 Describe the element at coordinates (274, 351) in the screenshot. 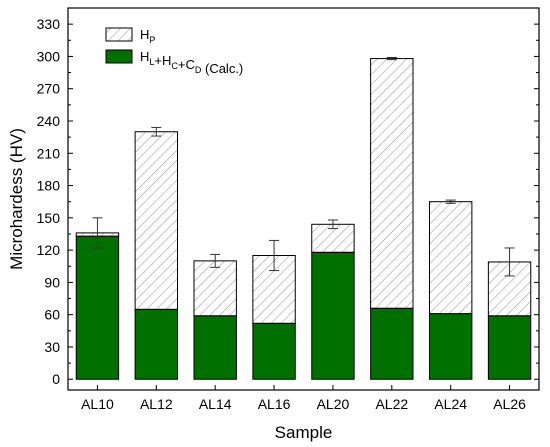

I see `bar-calc-al16` at that location.